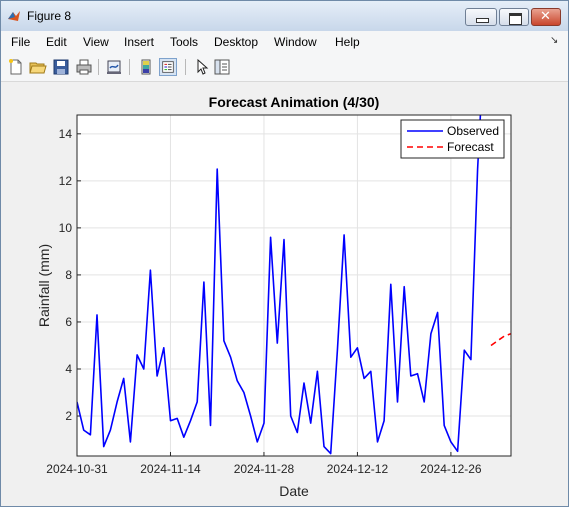 This screenshot has width=569, height=507. I want to click on close-button: ✕, so click(546, 17).